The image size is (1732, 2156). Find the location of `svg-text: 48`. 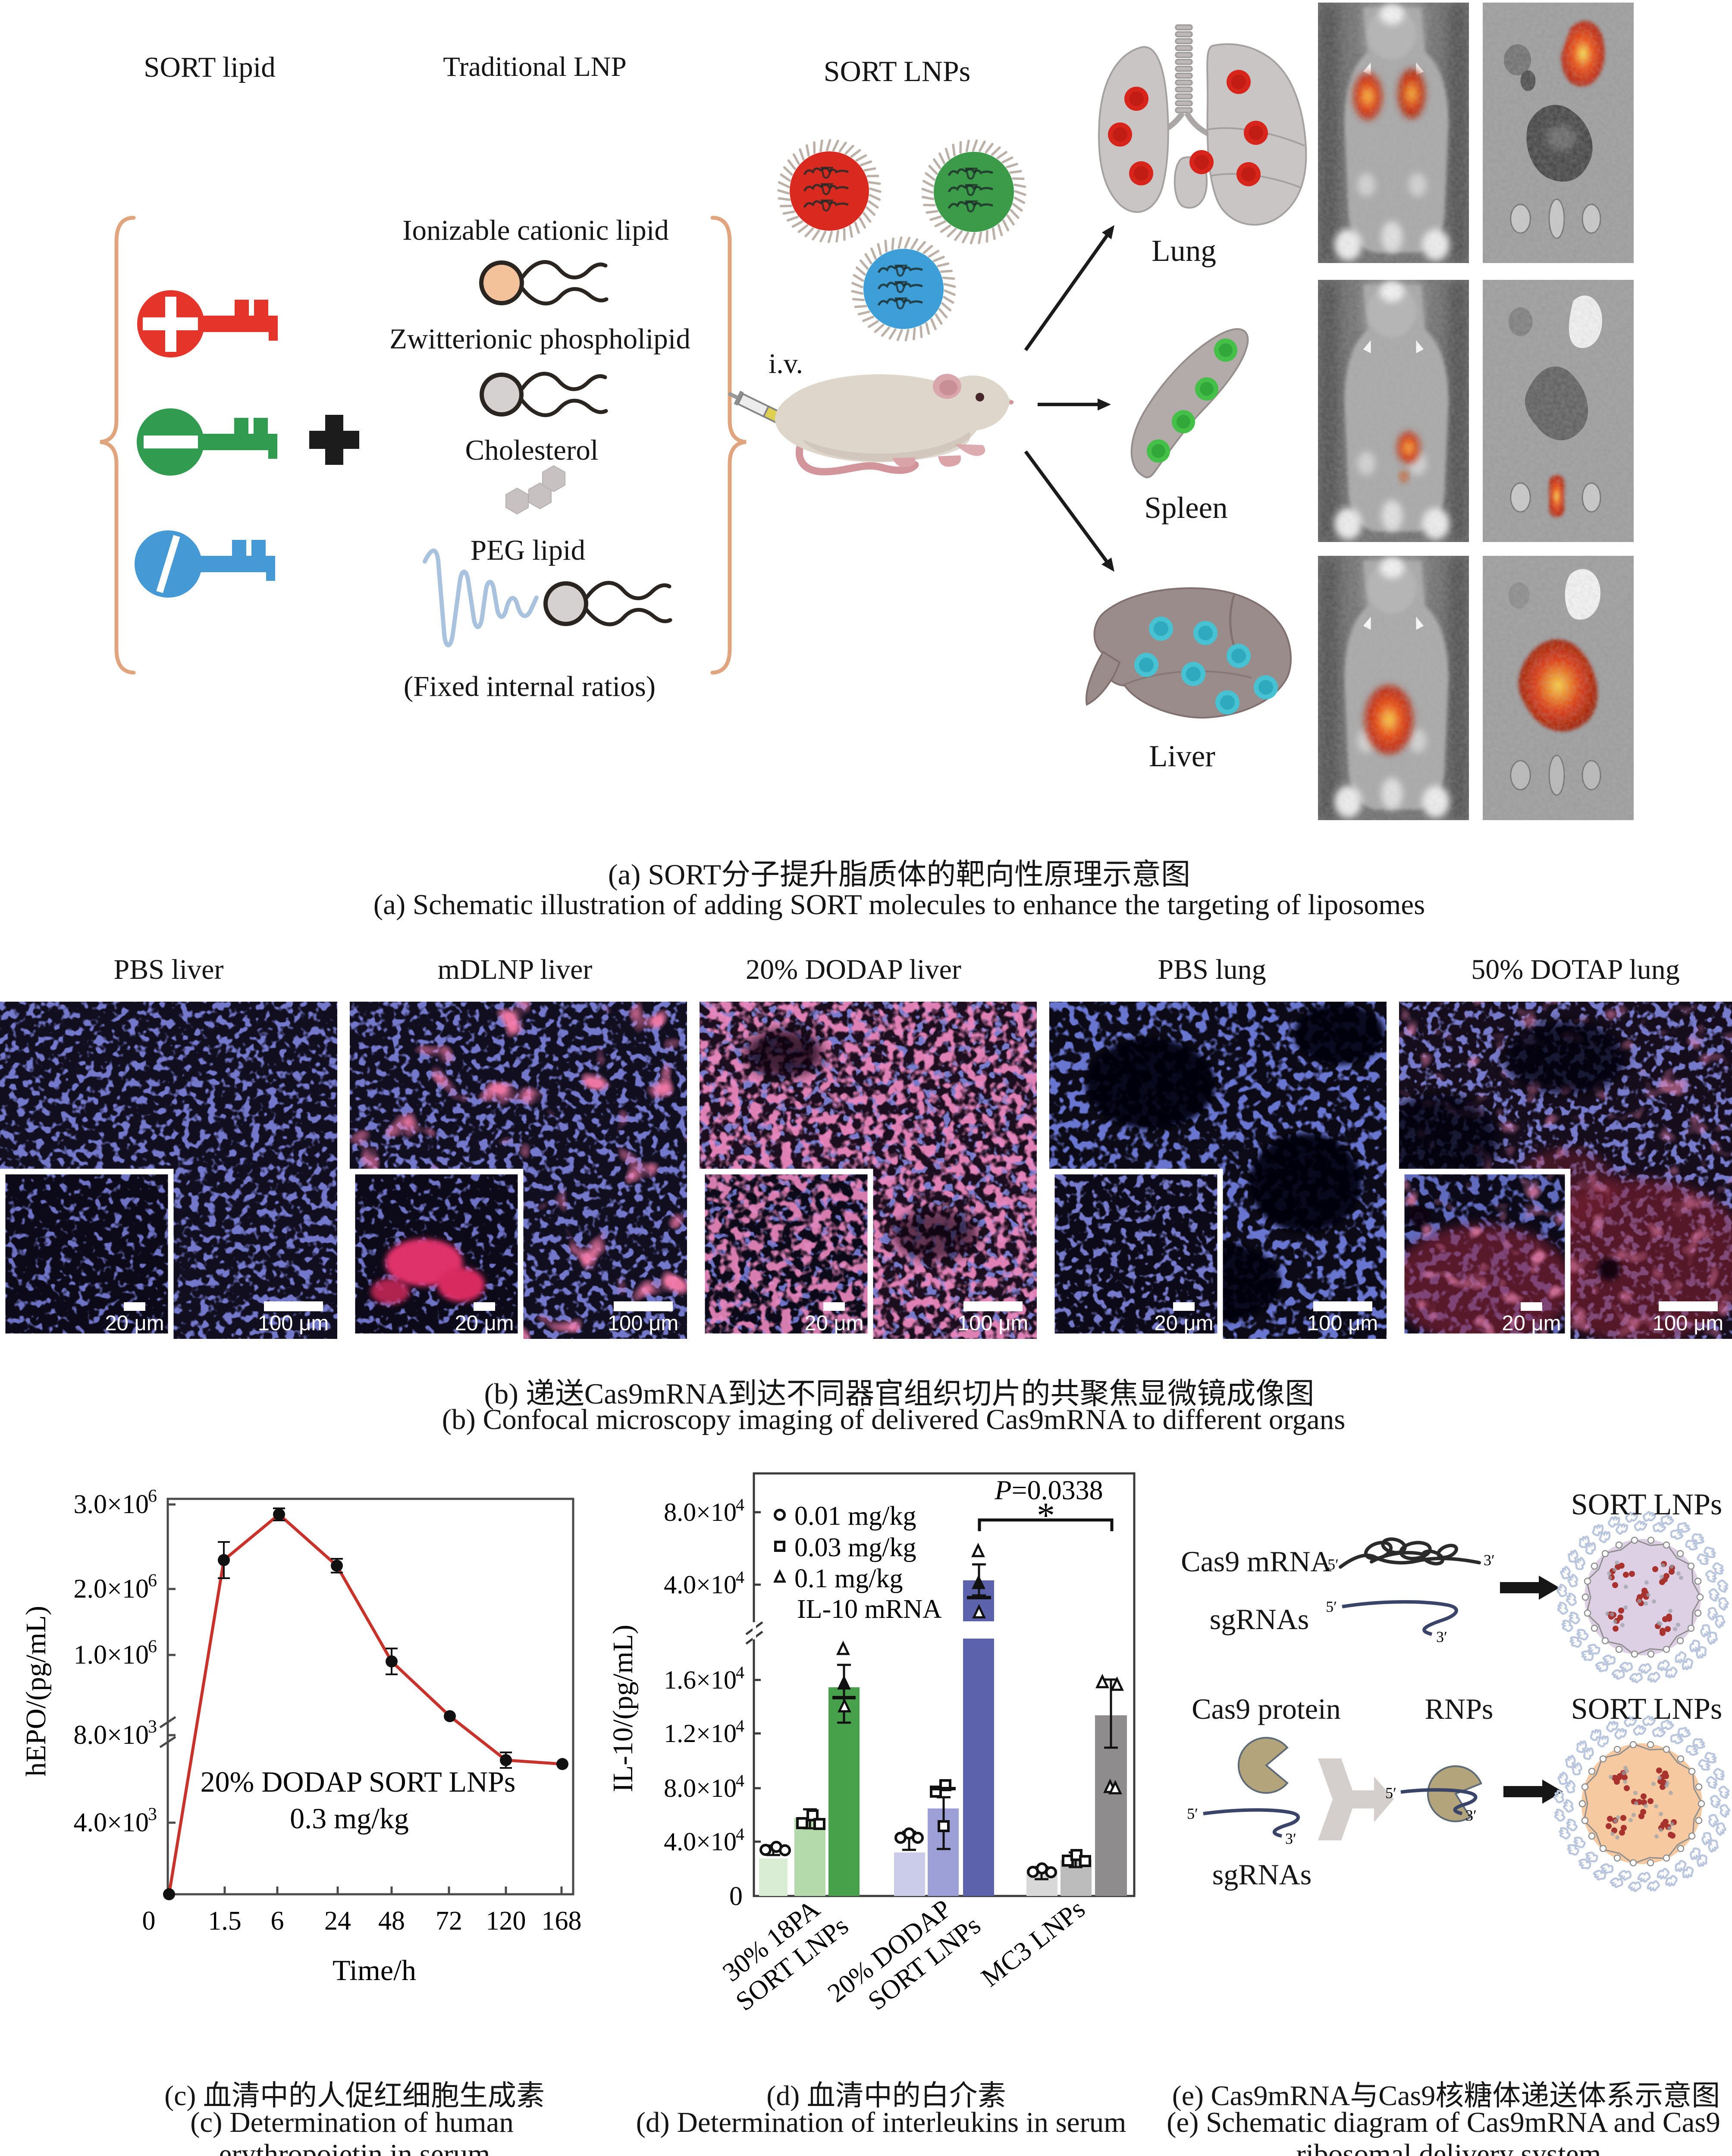

svg-text: 48 is located at coordinates (392, 1921).